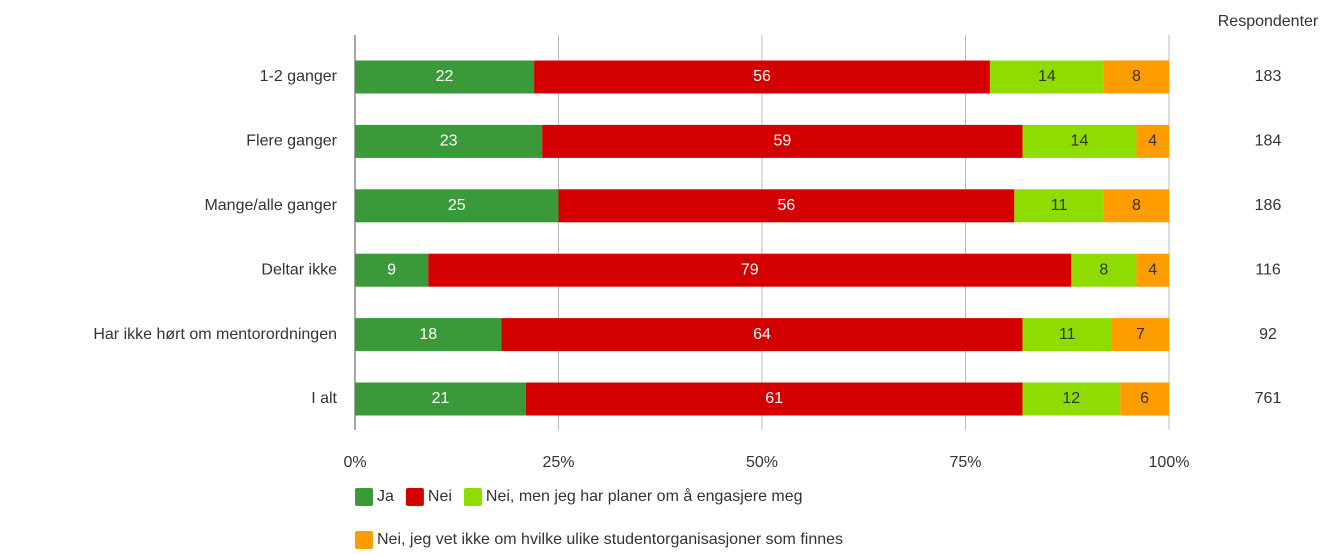 This screenshot has height=556, width=1327. I want to click on data-label: 25, so click(457, 205).